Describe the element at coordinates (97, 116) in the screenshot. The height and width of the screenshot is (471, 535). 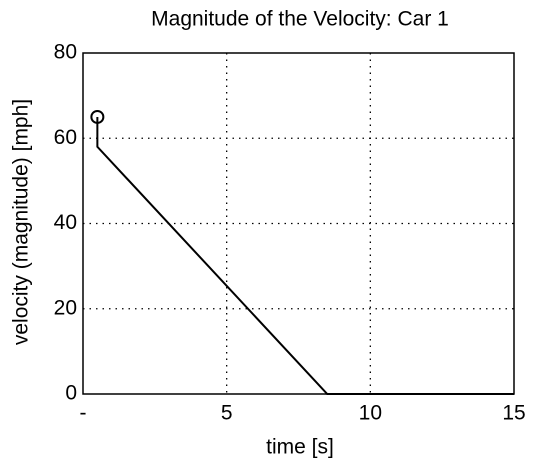
I see `start-marker` at that location.